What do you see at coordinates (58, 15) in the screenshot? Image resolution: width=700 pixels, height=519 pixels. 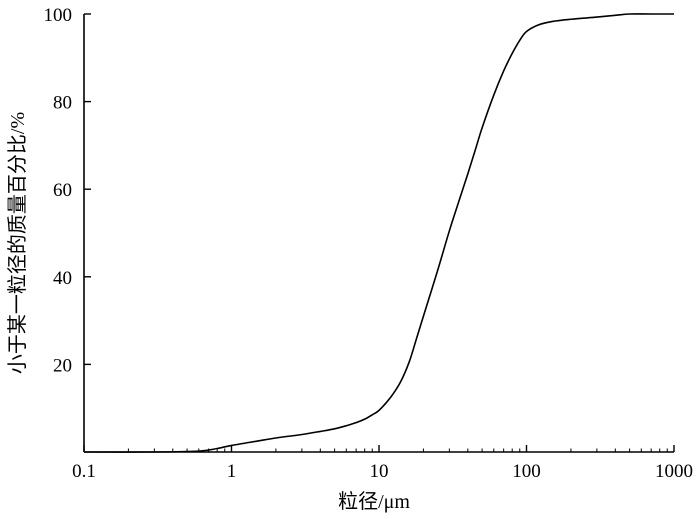 I see `y-tick-label: 100` at bounding box center [58, 15].